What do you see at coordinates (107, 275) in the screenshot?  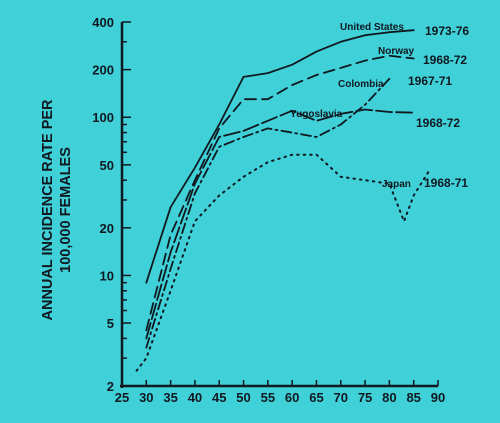 I see `y-tick-label: 10` at bounding box center [107, 275].